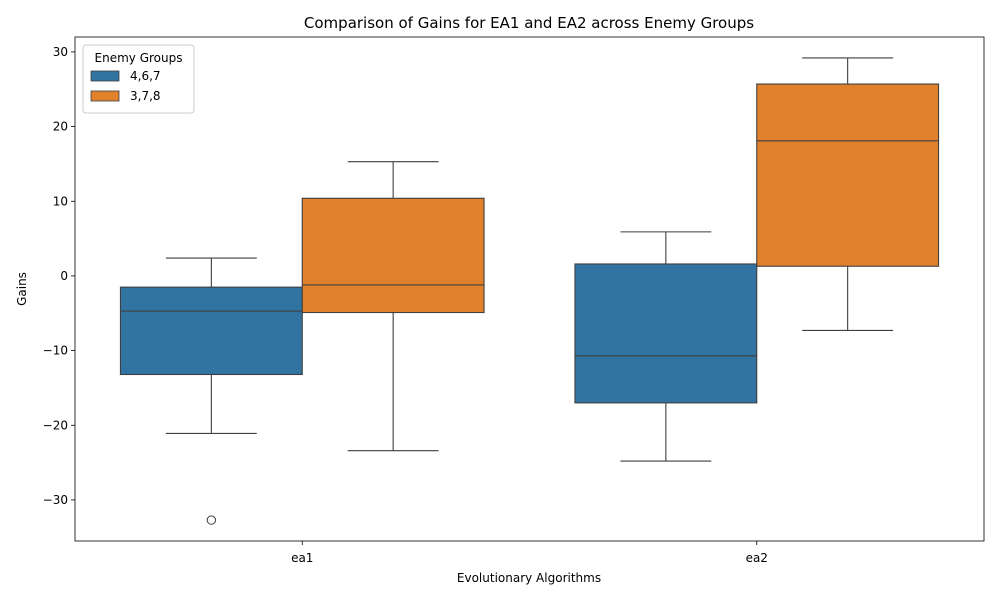 Image resolution: width=1000 pixels, height=600 pixels. Describe the element at coordinates (60, 52) in the screenshot. I see `y-tick-label: 30` at that location.